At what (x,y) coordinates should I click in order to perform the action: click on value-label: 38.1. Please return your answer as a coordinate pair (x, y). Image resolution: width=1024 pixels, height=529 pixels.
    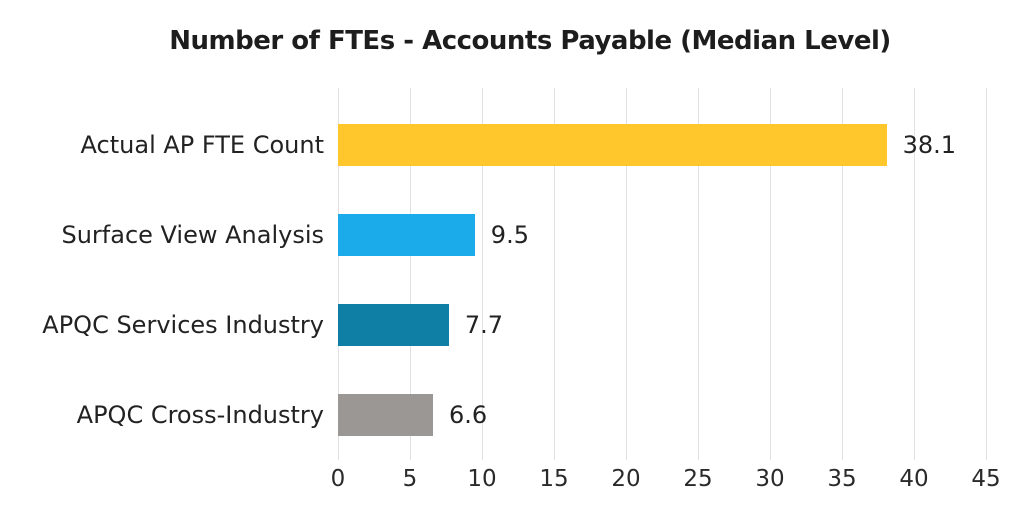
    Looking at the image, I should click on (929, 145).